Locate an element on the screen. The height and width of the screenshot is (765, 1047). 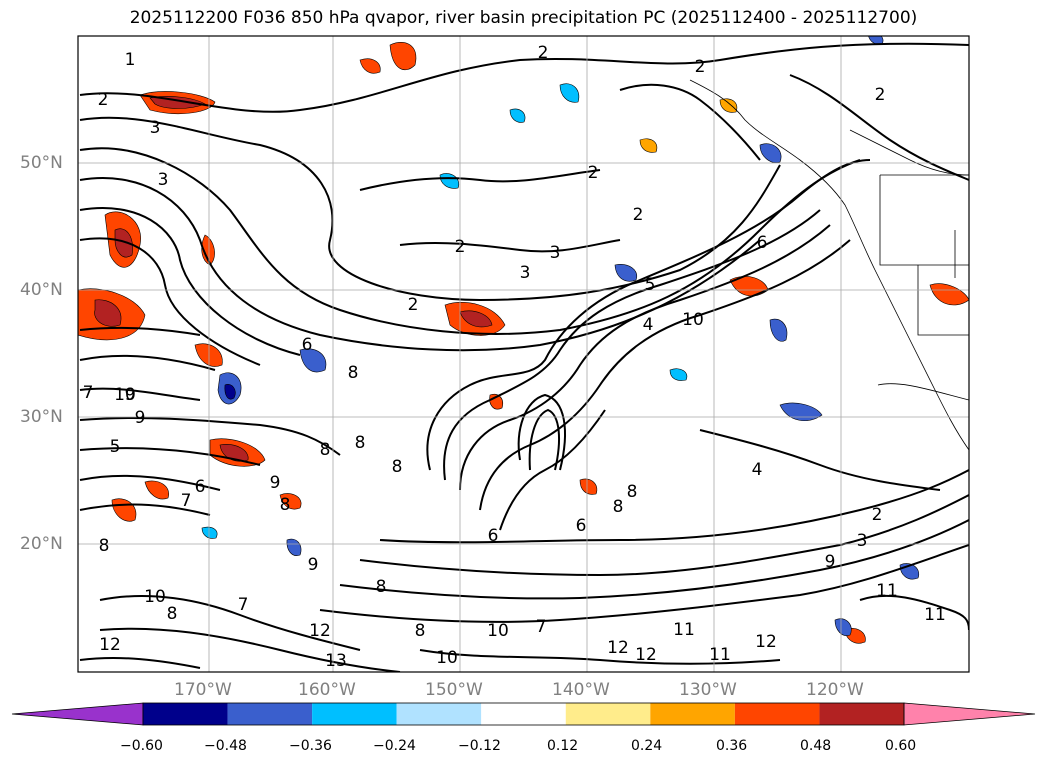
lon-label-160w: 160°W is located at coordinates (327, 690).